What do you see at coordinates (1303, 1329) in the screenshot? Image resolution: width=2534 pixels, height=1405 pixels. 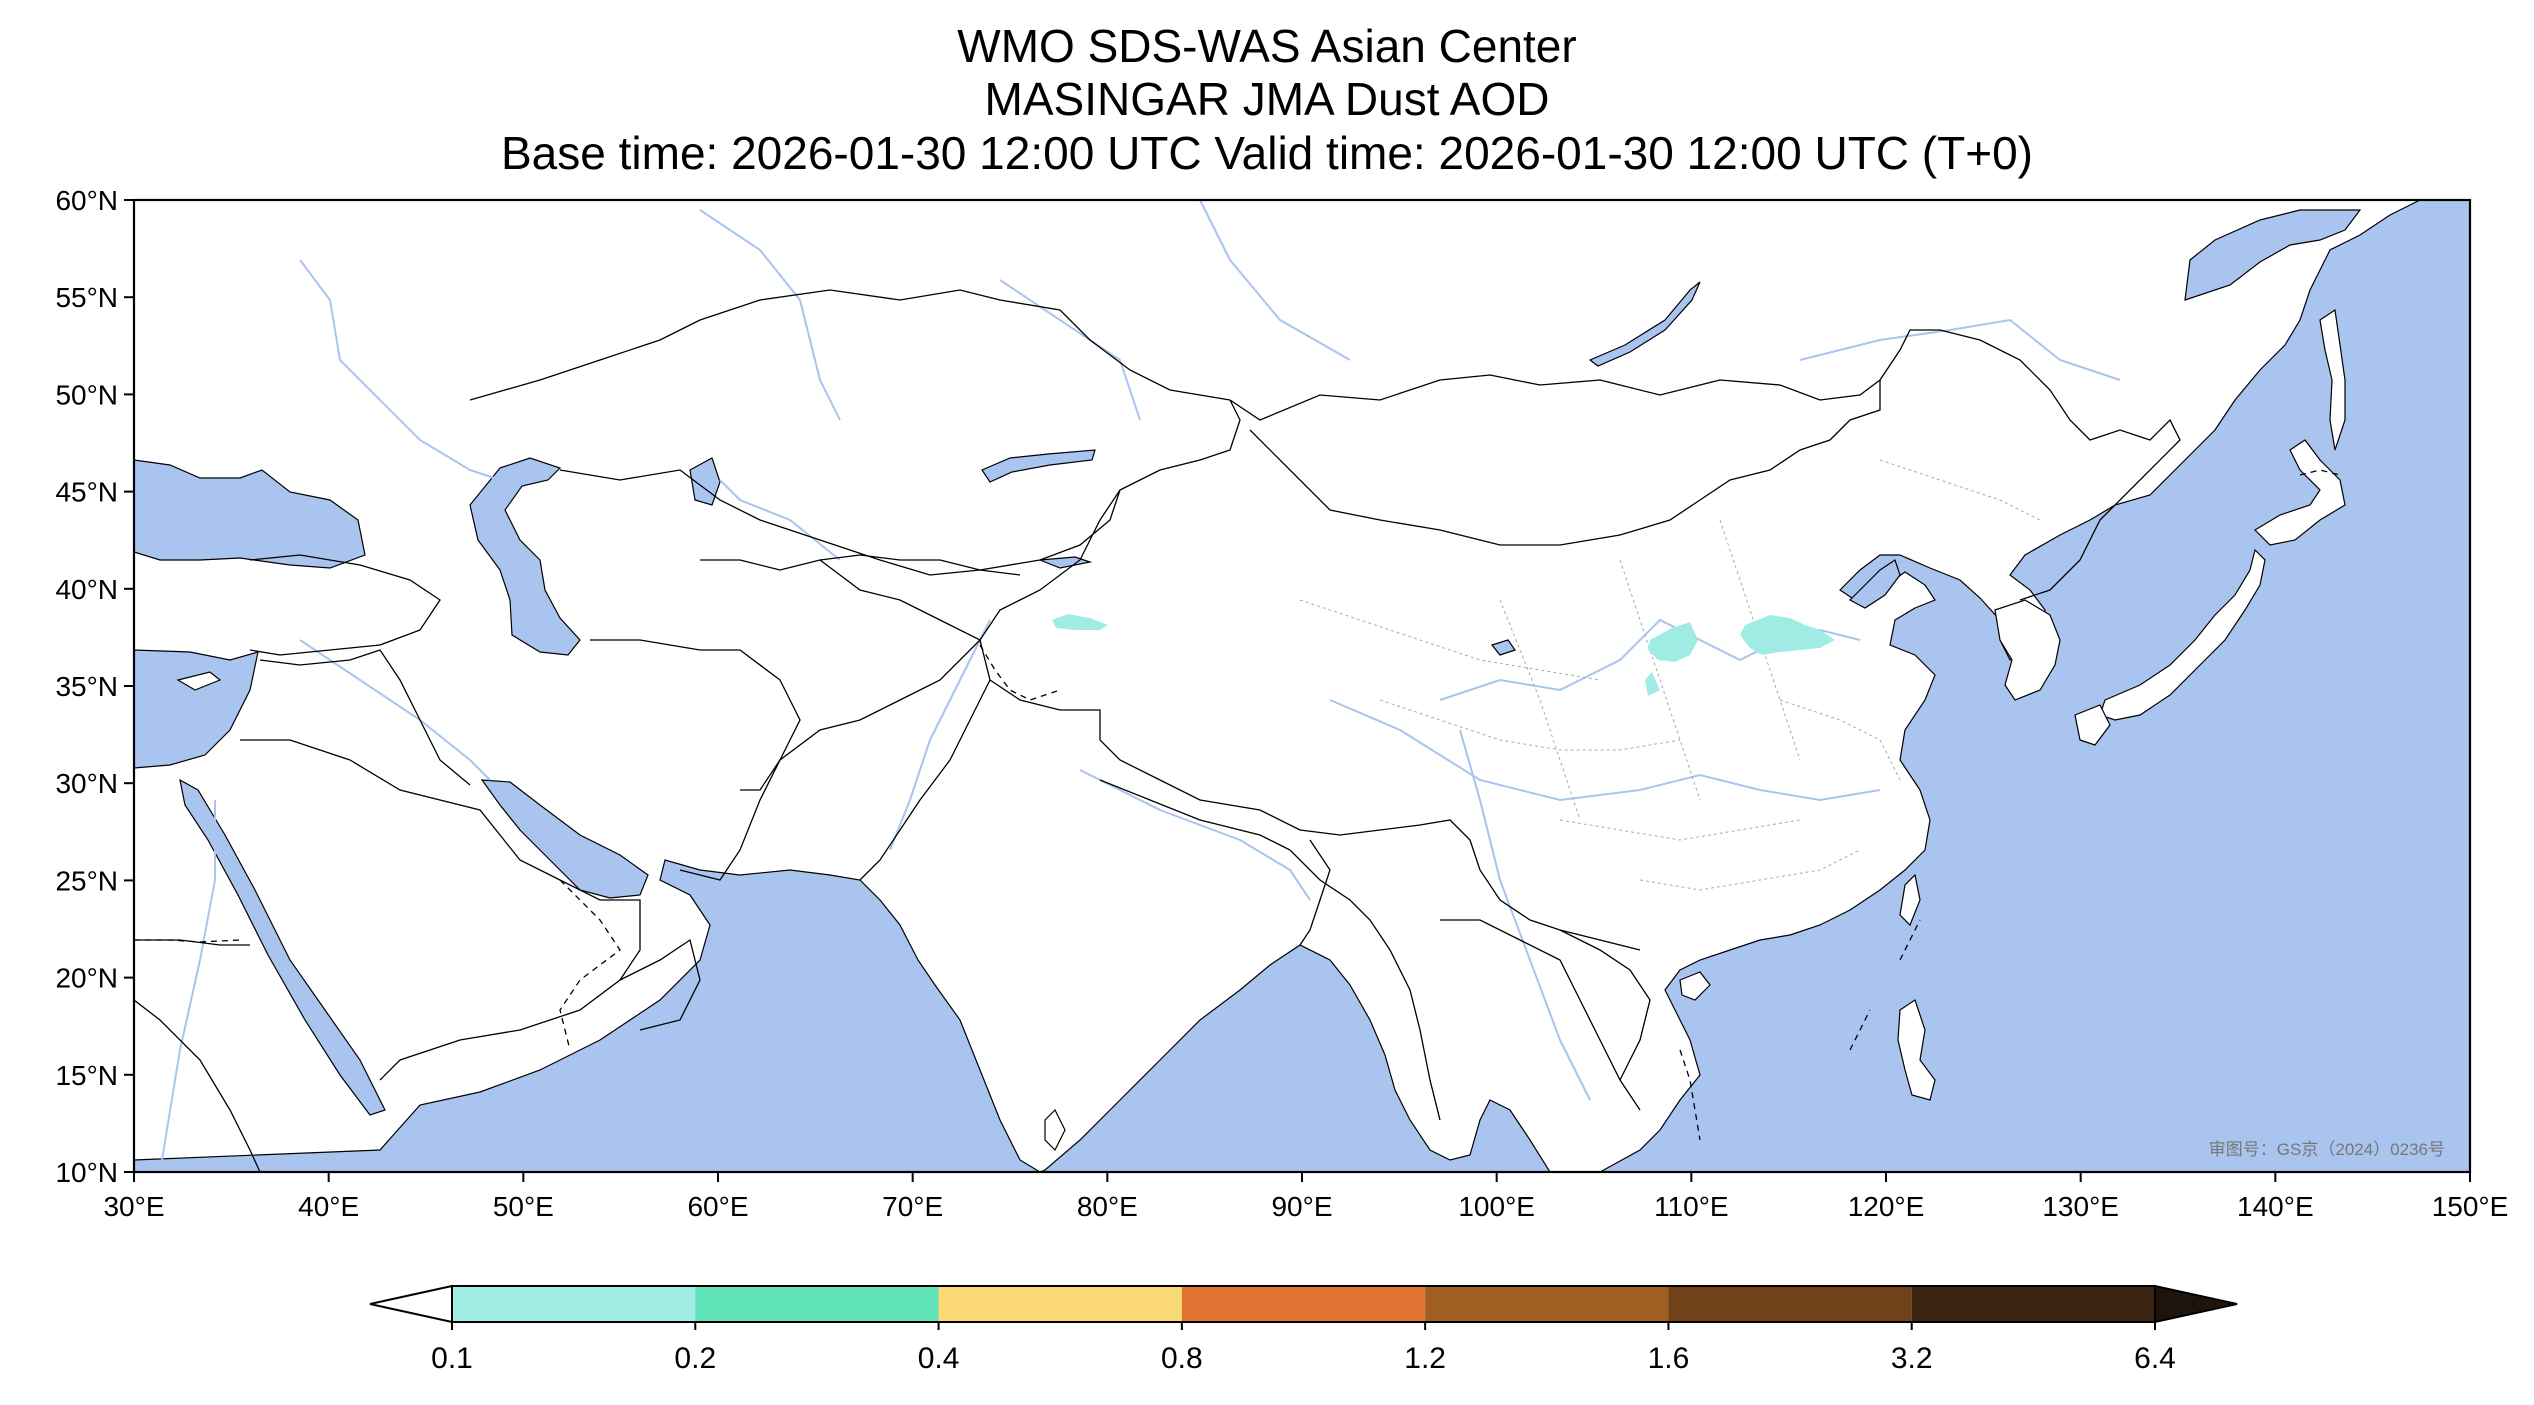 I see `colorbar: 0.1 0.2 0.4 0.8 1.2 1.6 3.2 6.4` at bounding box center [1303, 1329].